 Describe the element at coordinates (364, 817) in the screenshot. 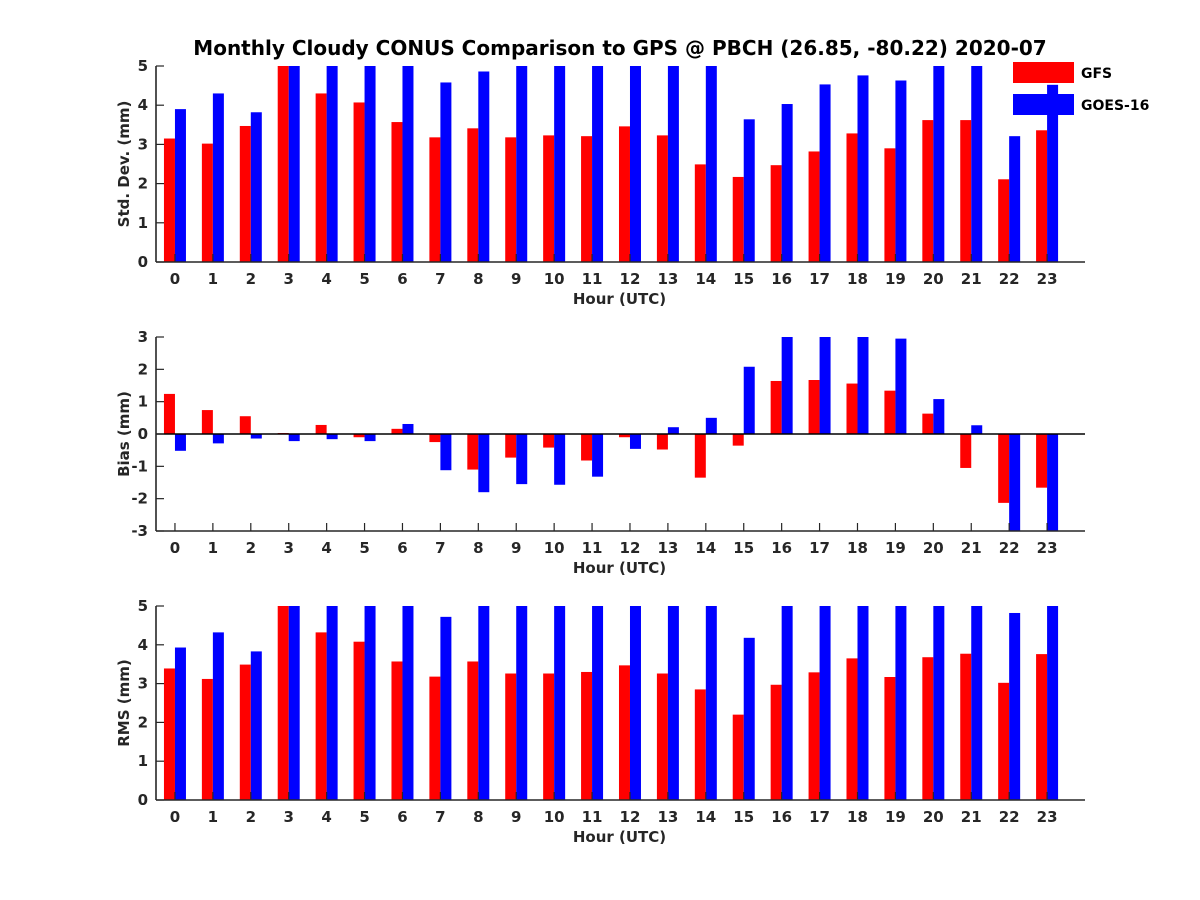

I see `x-tick-label: 5` at that location.